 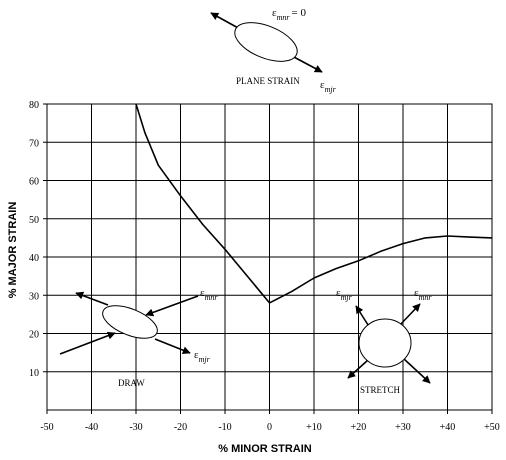 What do you see at coordinates (448, 427) in the screenshot?
I see `x-tick-label: +40` at bounding box center [448, 427].